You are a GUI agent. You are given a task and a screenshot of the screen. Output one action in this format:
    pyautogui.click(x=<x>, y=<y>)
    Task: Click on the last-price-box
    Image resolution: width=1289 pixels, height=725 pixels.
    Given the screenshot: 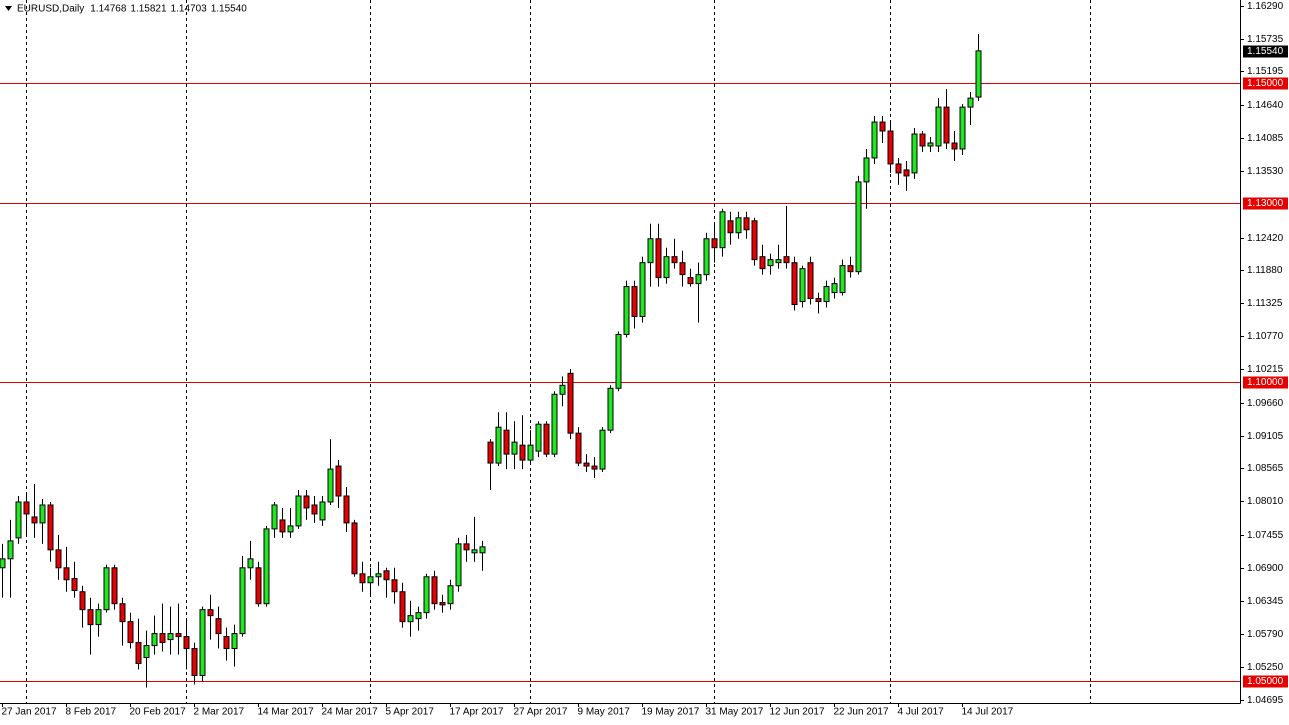 What is the action you would take?
    pyautogui.click(x=1265, y=51)
    